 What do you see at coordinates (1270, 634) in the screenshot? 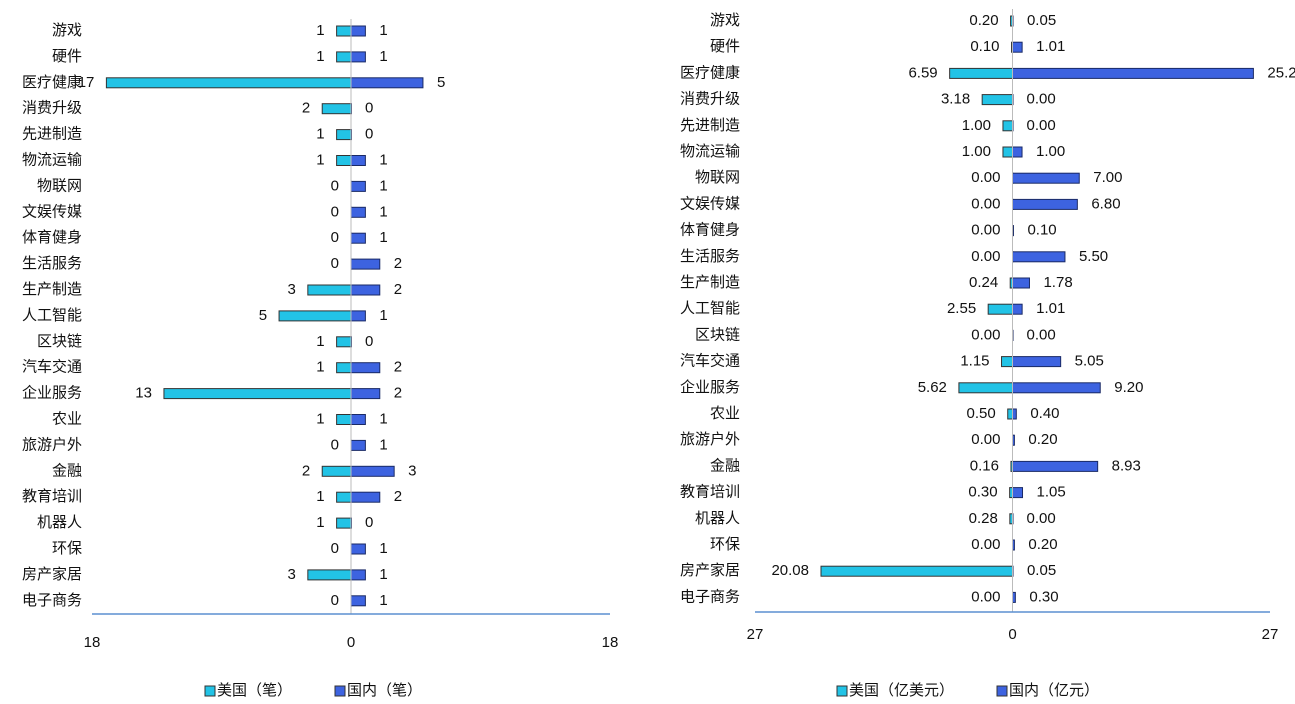
I see `x-tick-label: 27` at bounding box center [1270, 634].